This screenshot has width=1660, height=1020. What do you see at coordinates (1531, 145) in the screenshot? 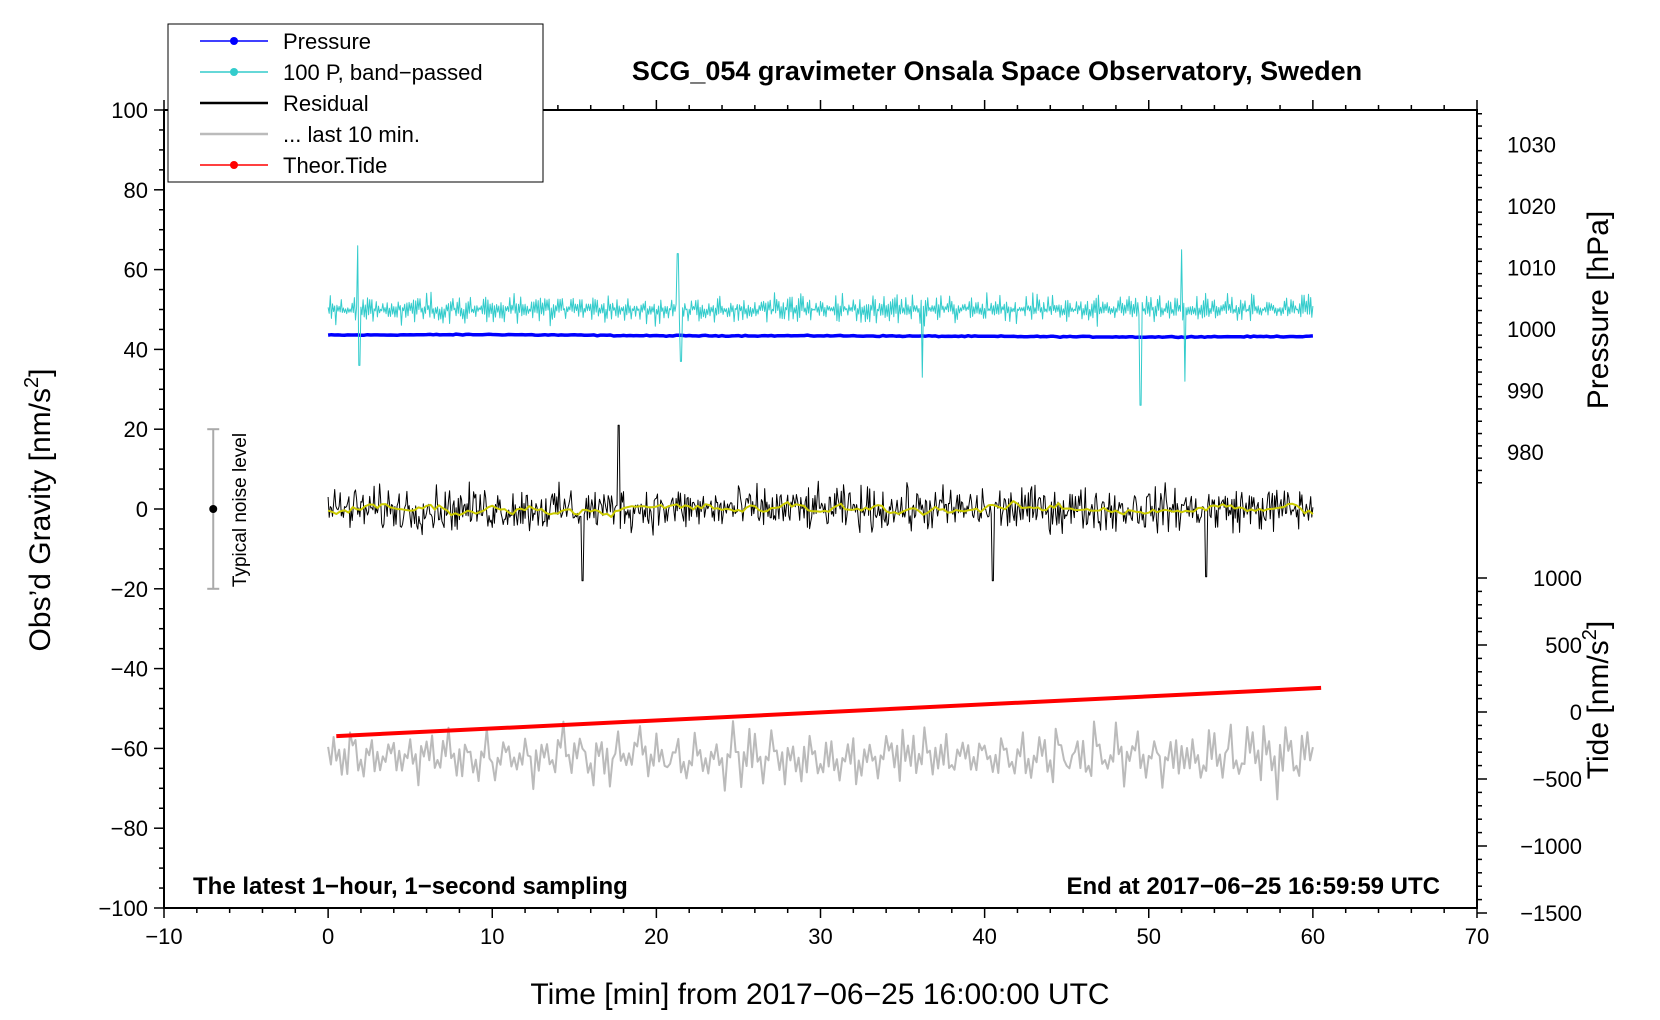
I see `pressure-tick-label: 1030` at bounding box center [1531, 145].